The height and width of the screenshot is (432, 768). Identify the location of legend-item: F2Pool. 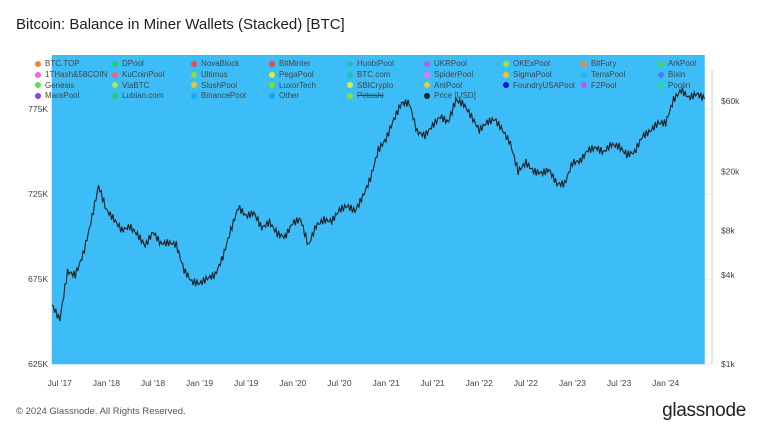
(598, 85).